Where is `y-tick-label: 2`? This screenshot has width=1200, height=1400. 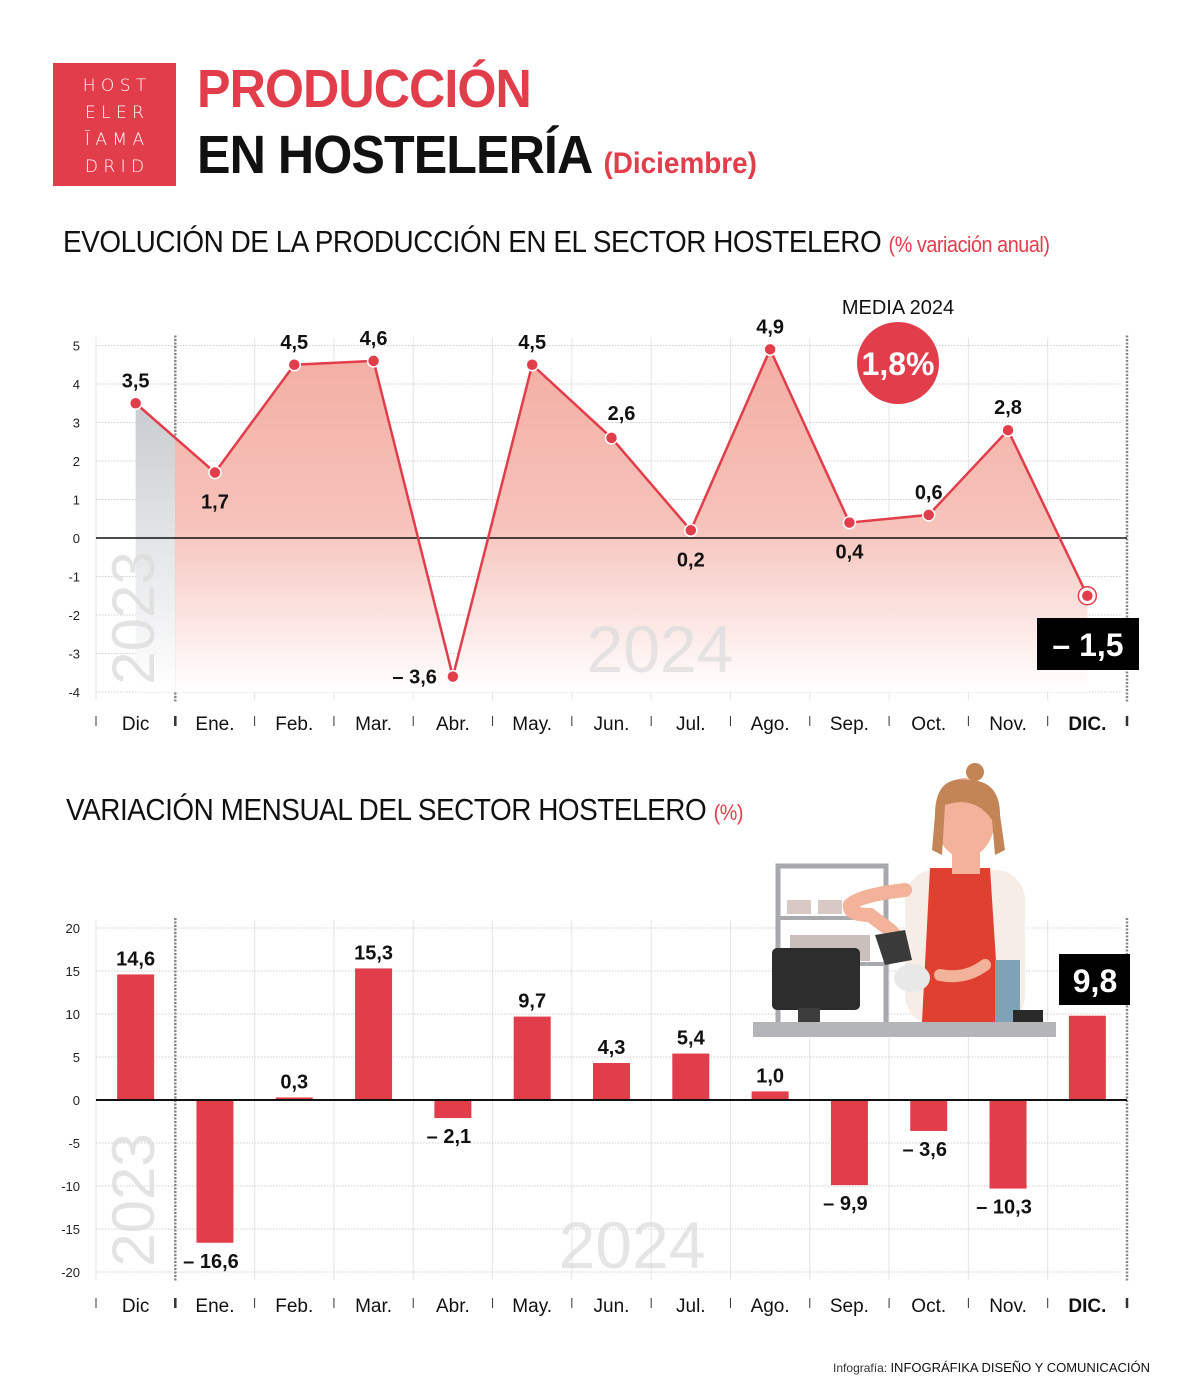 y-tick-label: 2 is located at coordinates (76, 461).